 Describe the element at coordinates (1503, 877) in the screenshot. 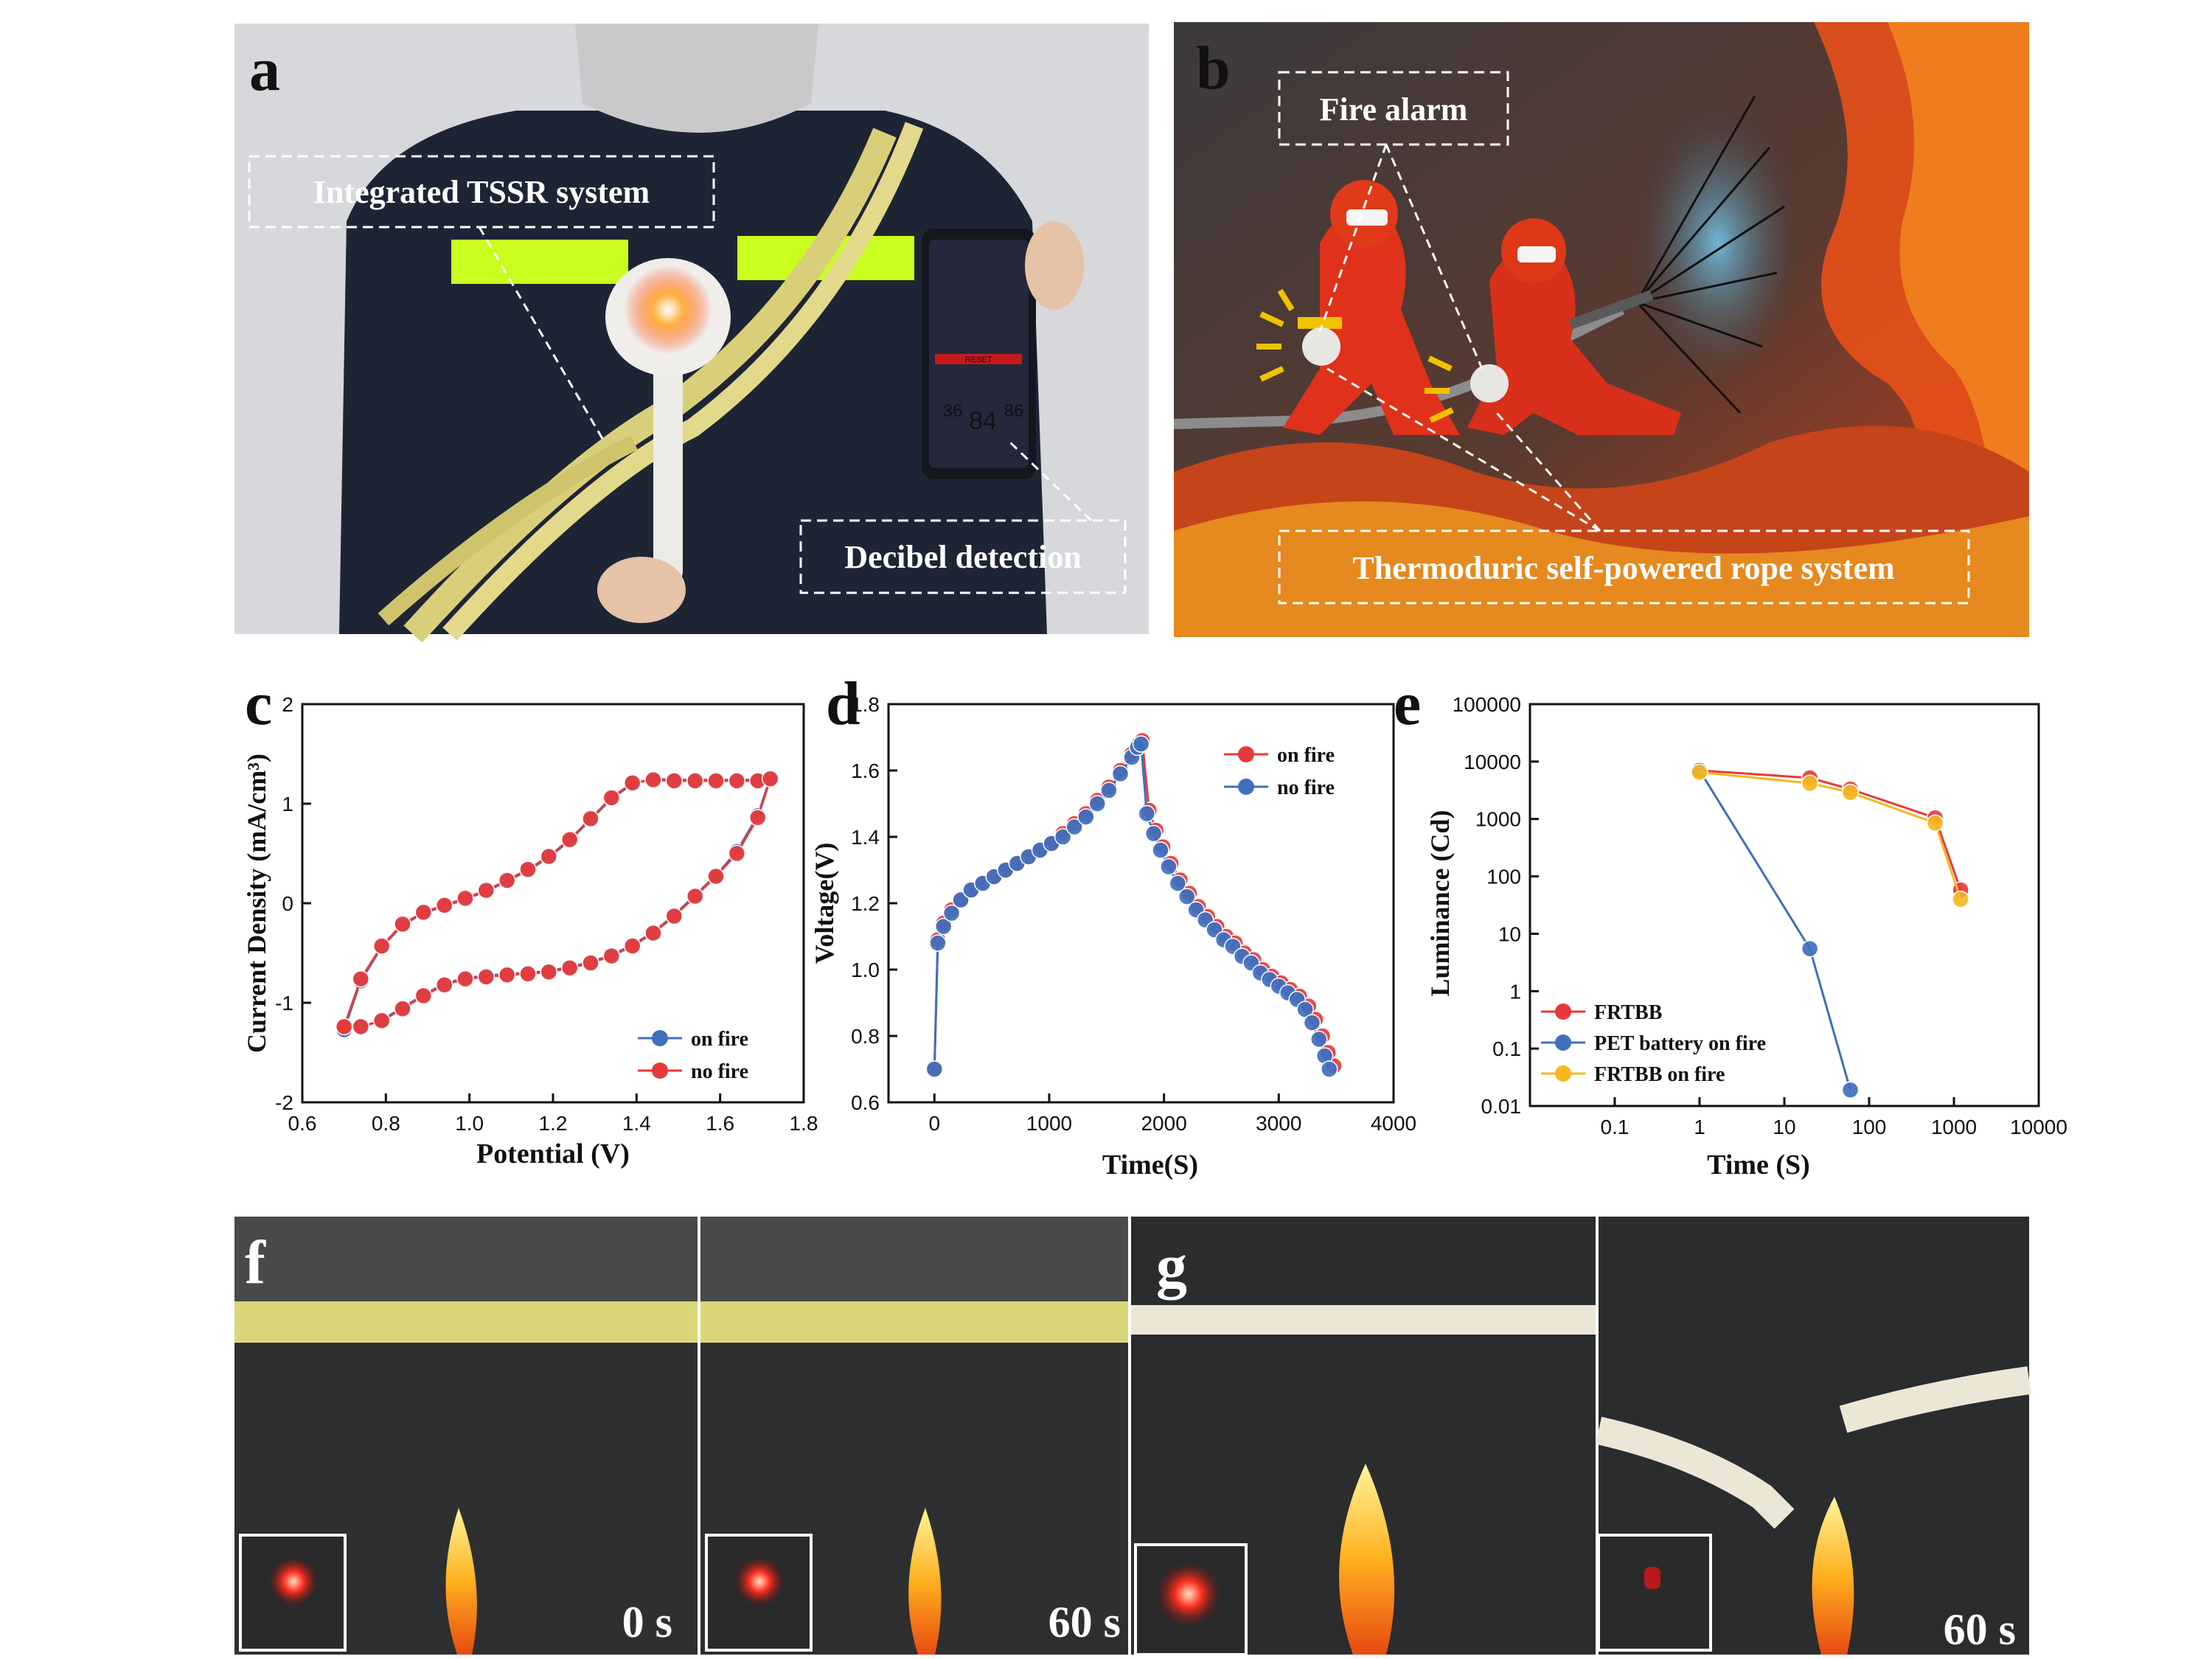

I see `y-tick-label-e: 100` at that location.